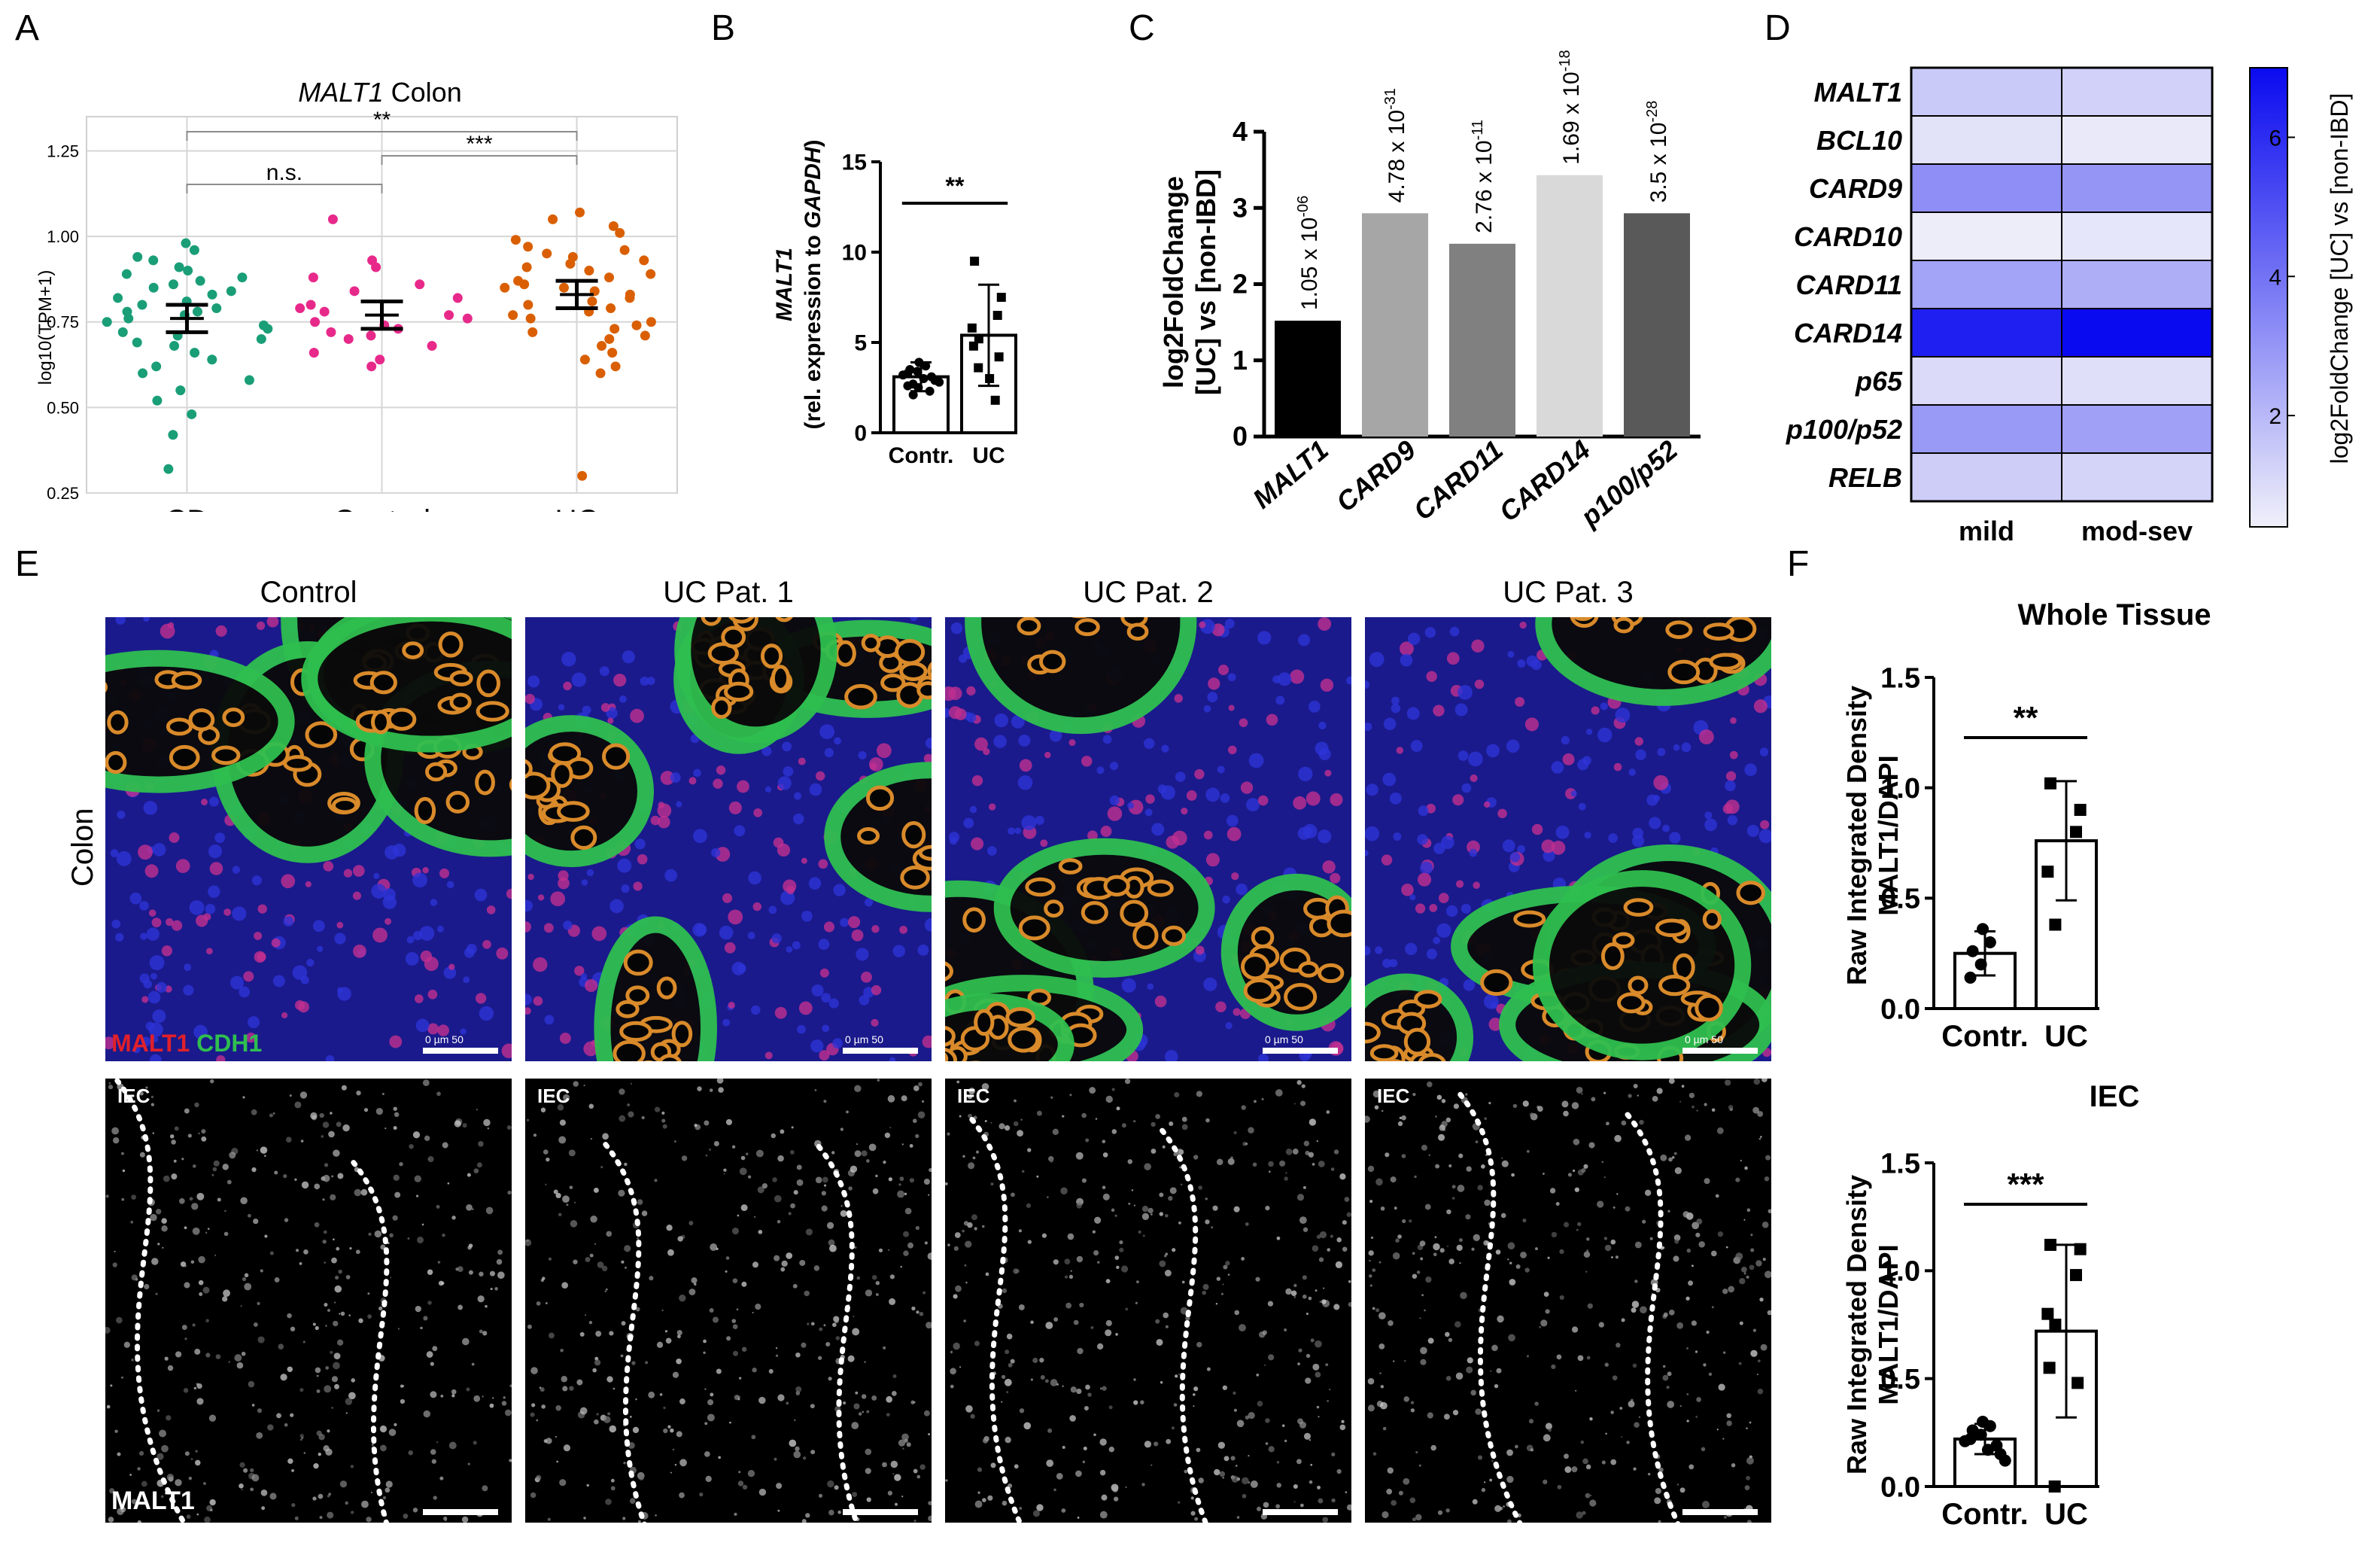 The width and height of the screenshot is (2380, 1558). I want to click on panel-c-pvalue: 1.69 x 10-18, so click(1570, 107).